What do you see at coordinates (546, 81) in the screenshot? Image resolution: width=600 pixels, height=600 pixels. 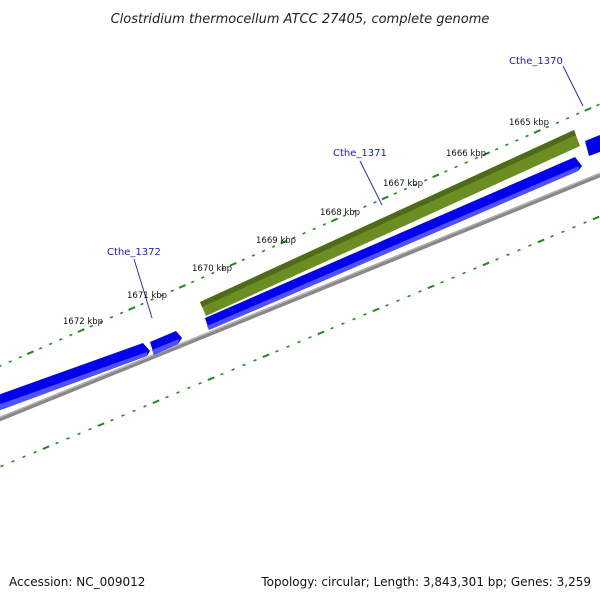 I see `gene-label-cthe-1370: Cthe_1370` at bounding box center [546, 81].